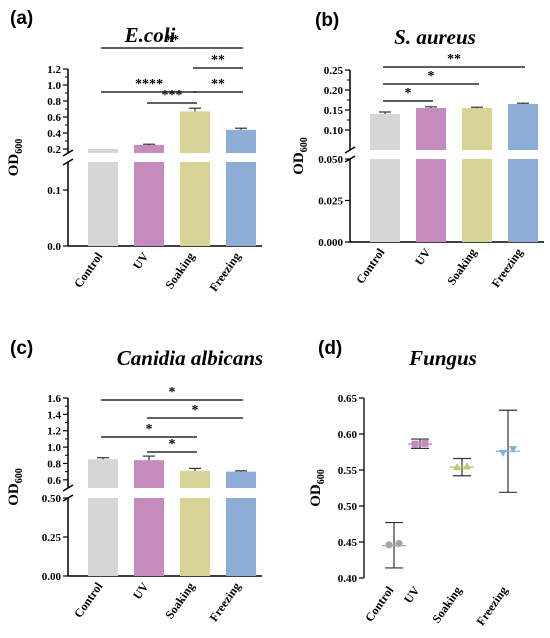  I want to click on y-tick-label: 1.4, so click(54, 415).